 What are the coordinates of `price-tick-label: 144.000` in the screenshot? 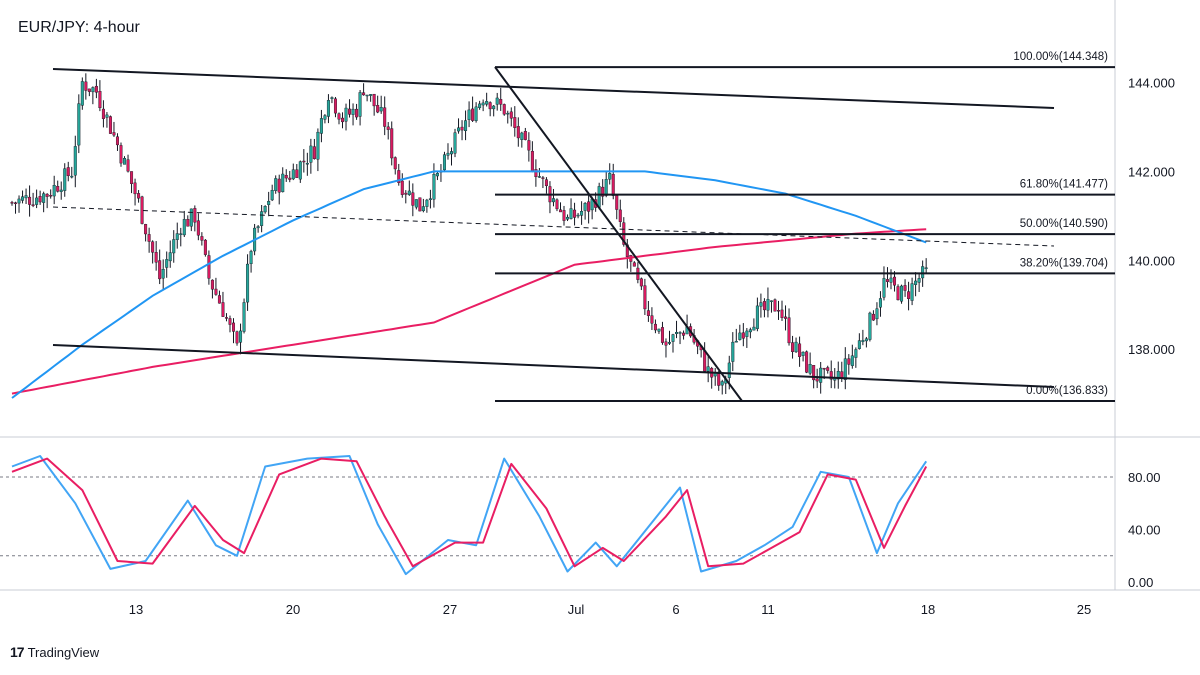 It's located at (1151, 83).